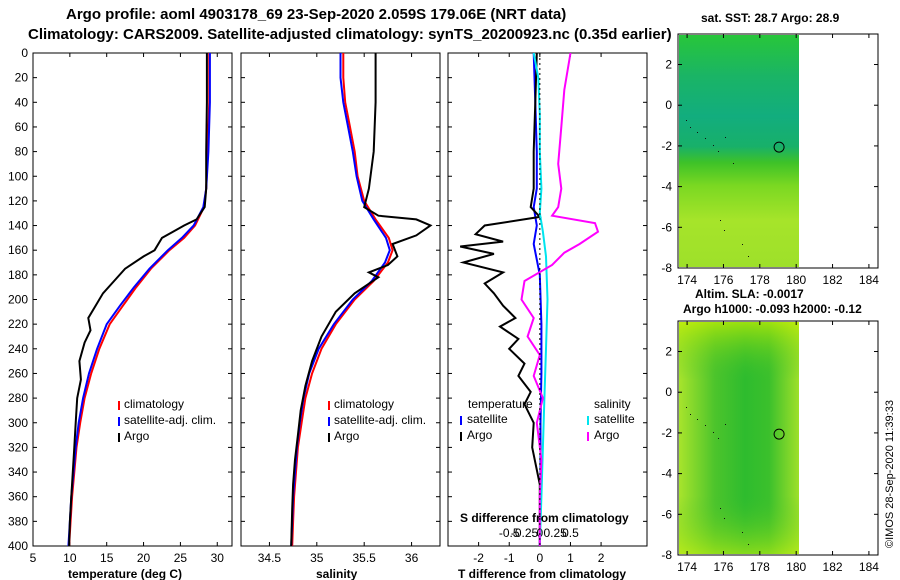 The width and height of the screenshot is (900, 580). I want to click on y-tick-label: 40, so click(22, 102).